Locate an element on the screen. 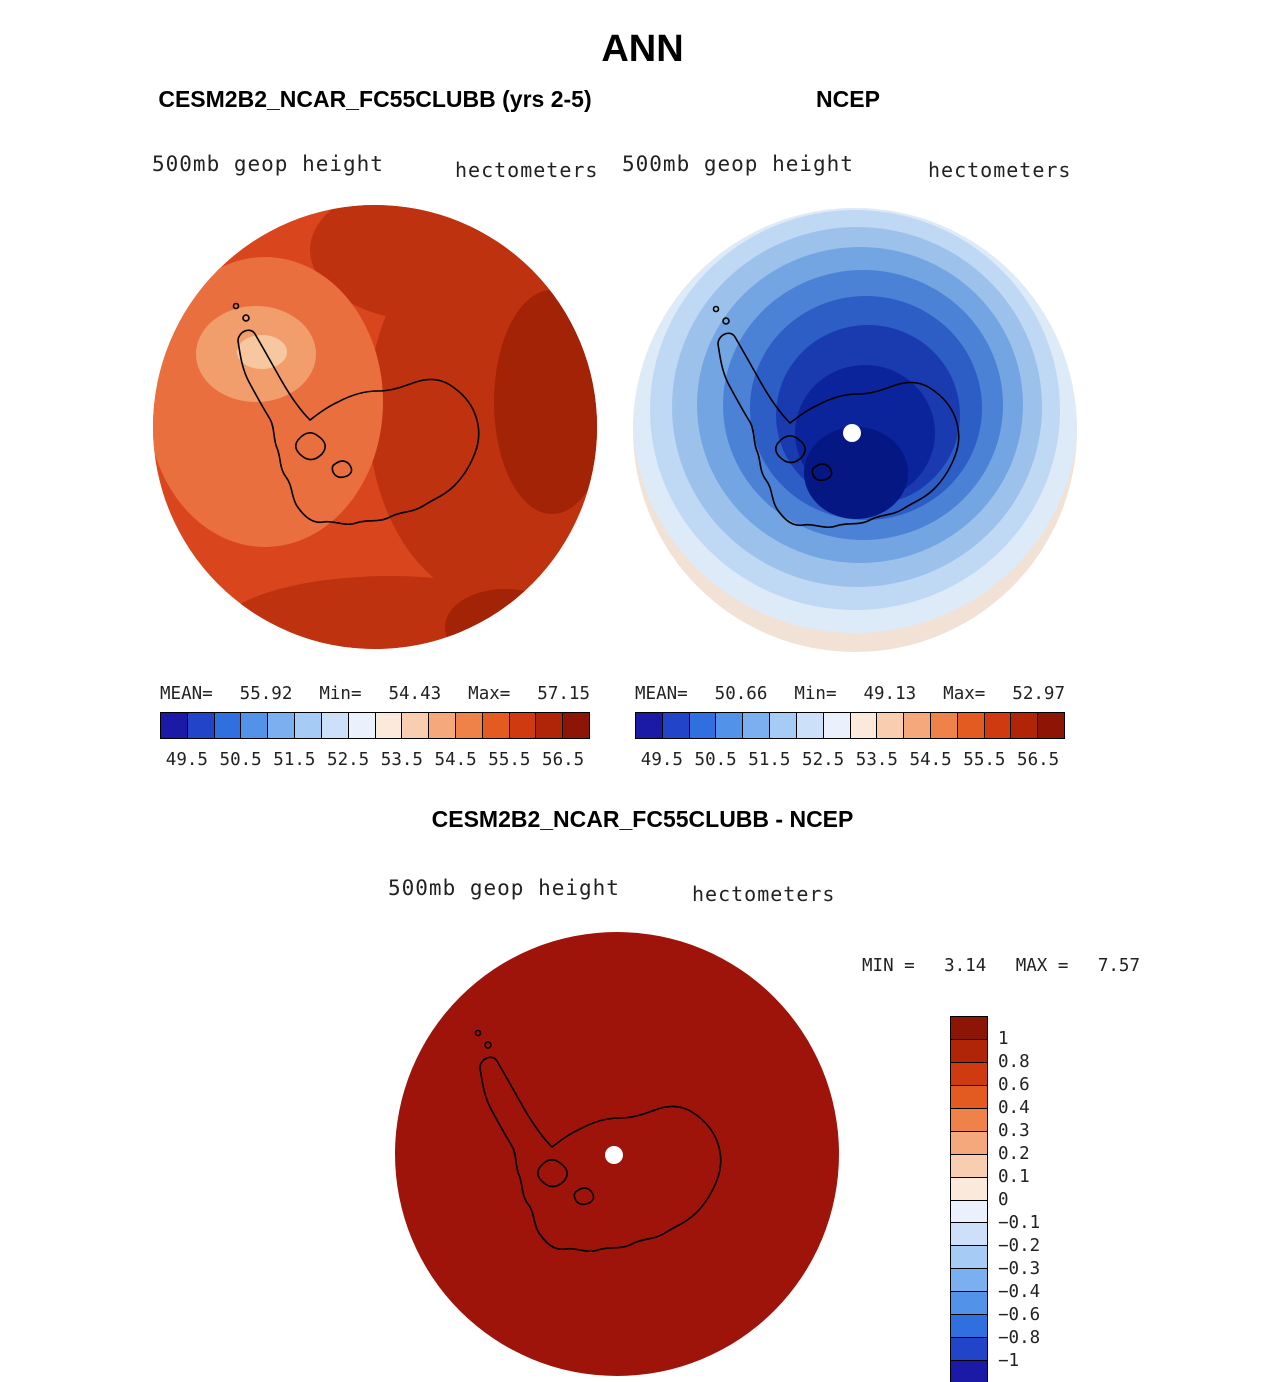  diff-colorbar-label: 0.8 is located at coordinates (1014, 1062).